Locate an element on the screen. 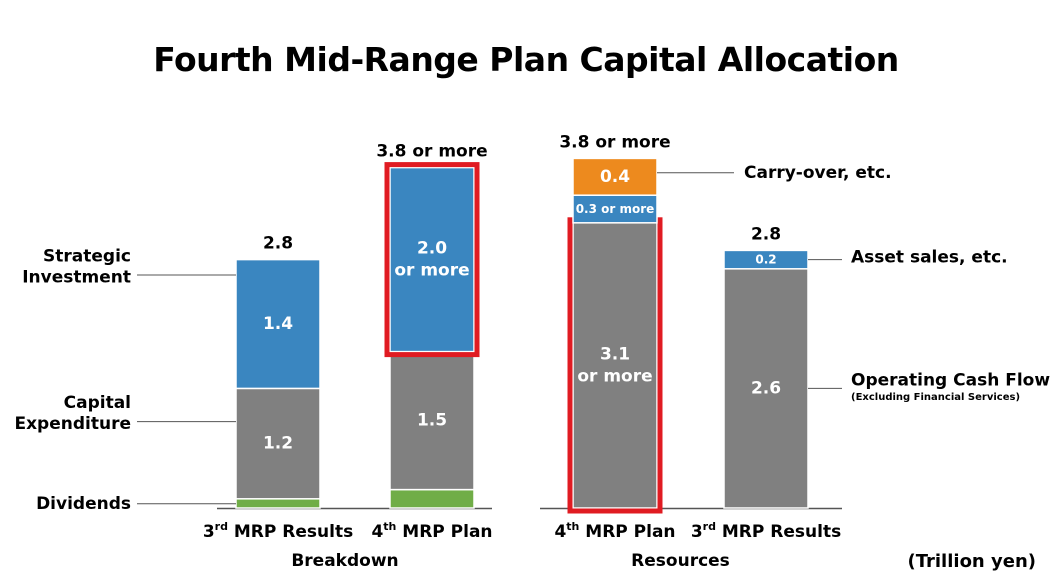  segment-label: 2.0 or more is located at coordinates (431, 260).